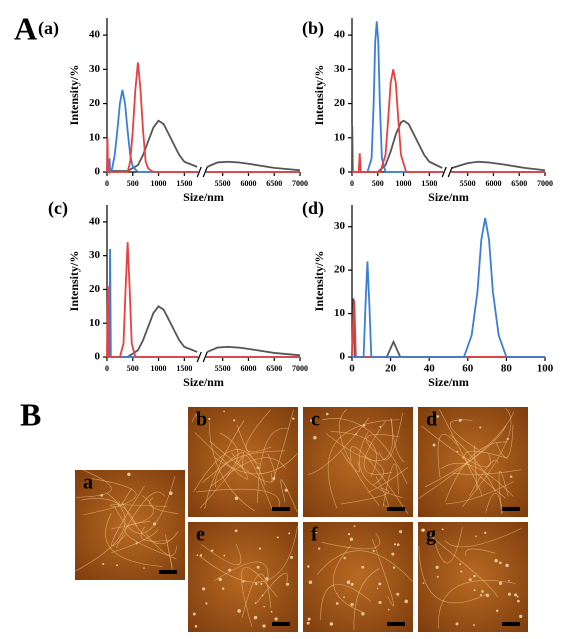 This screenshot has width=572, height=639. I want to click on x-tick-label: 6000, so click(248, 183).